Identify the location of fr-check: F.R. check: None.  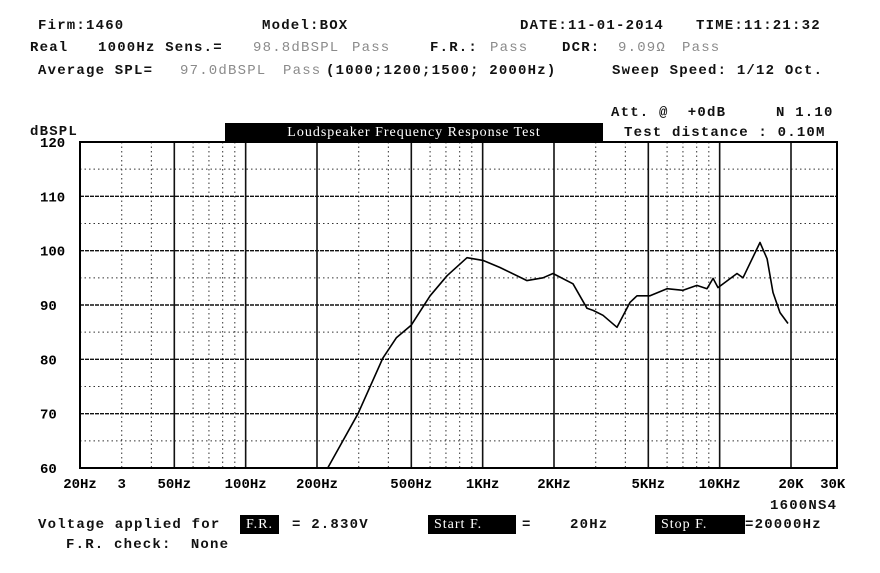
(148, 545).